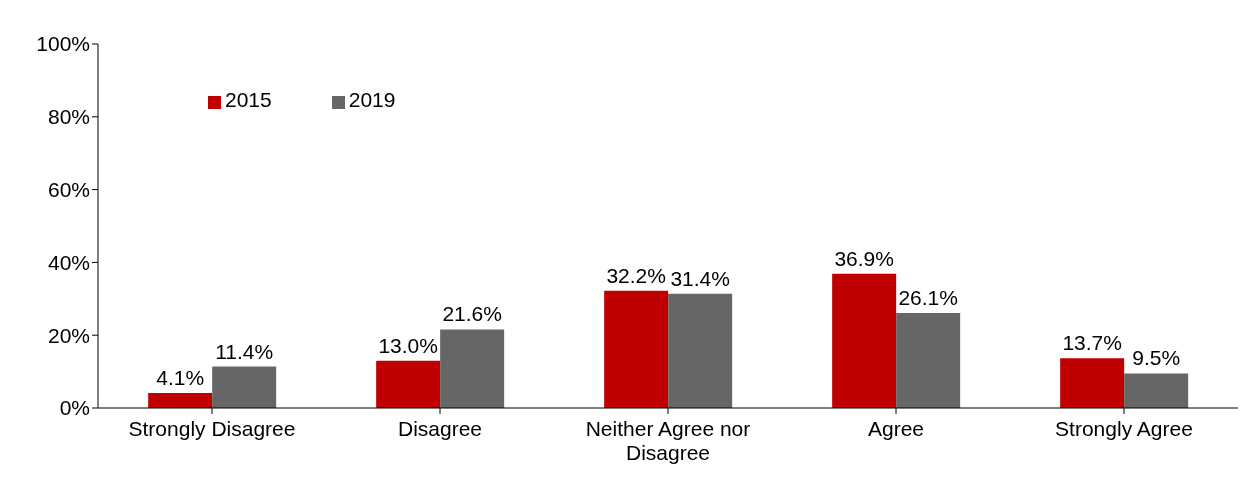  Describe the element at coordinates (408, 345) in the screenshot. I see `data-label: 13.0%` at that location.